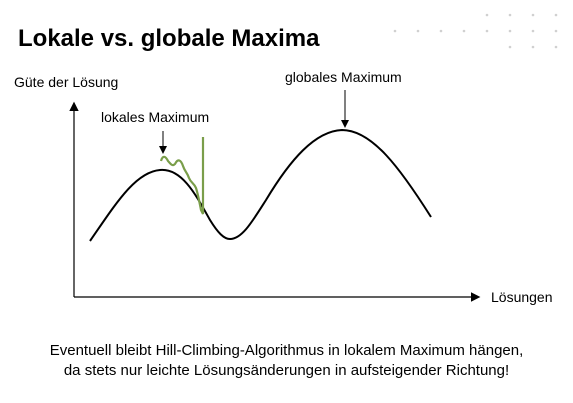 Image resolution: width=573 pixels, height=403 pixels. I want to click on local-max-label: lokales Maximum, so click(155, 117).